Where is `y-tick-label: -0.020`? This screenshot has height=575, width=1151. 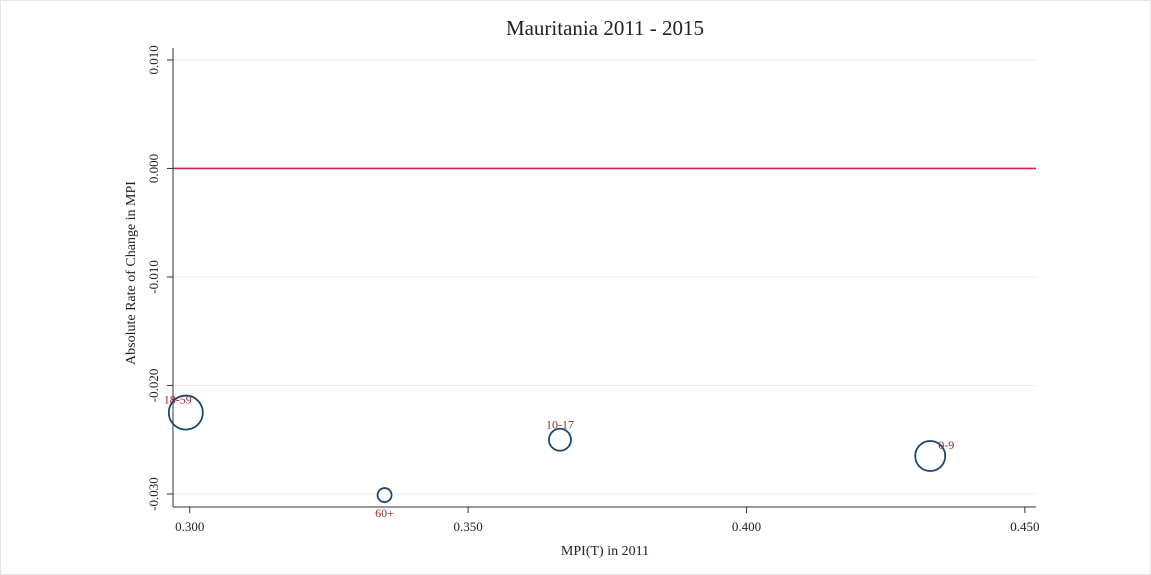
y-tick-label: -0.020 is located at coordinates (153, 386).